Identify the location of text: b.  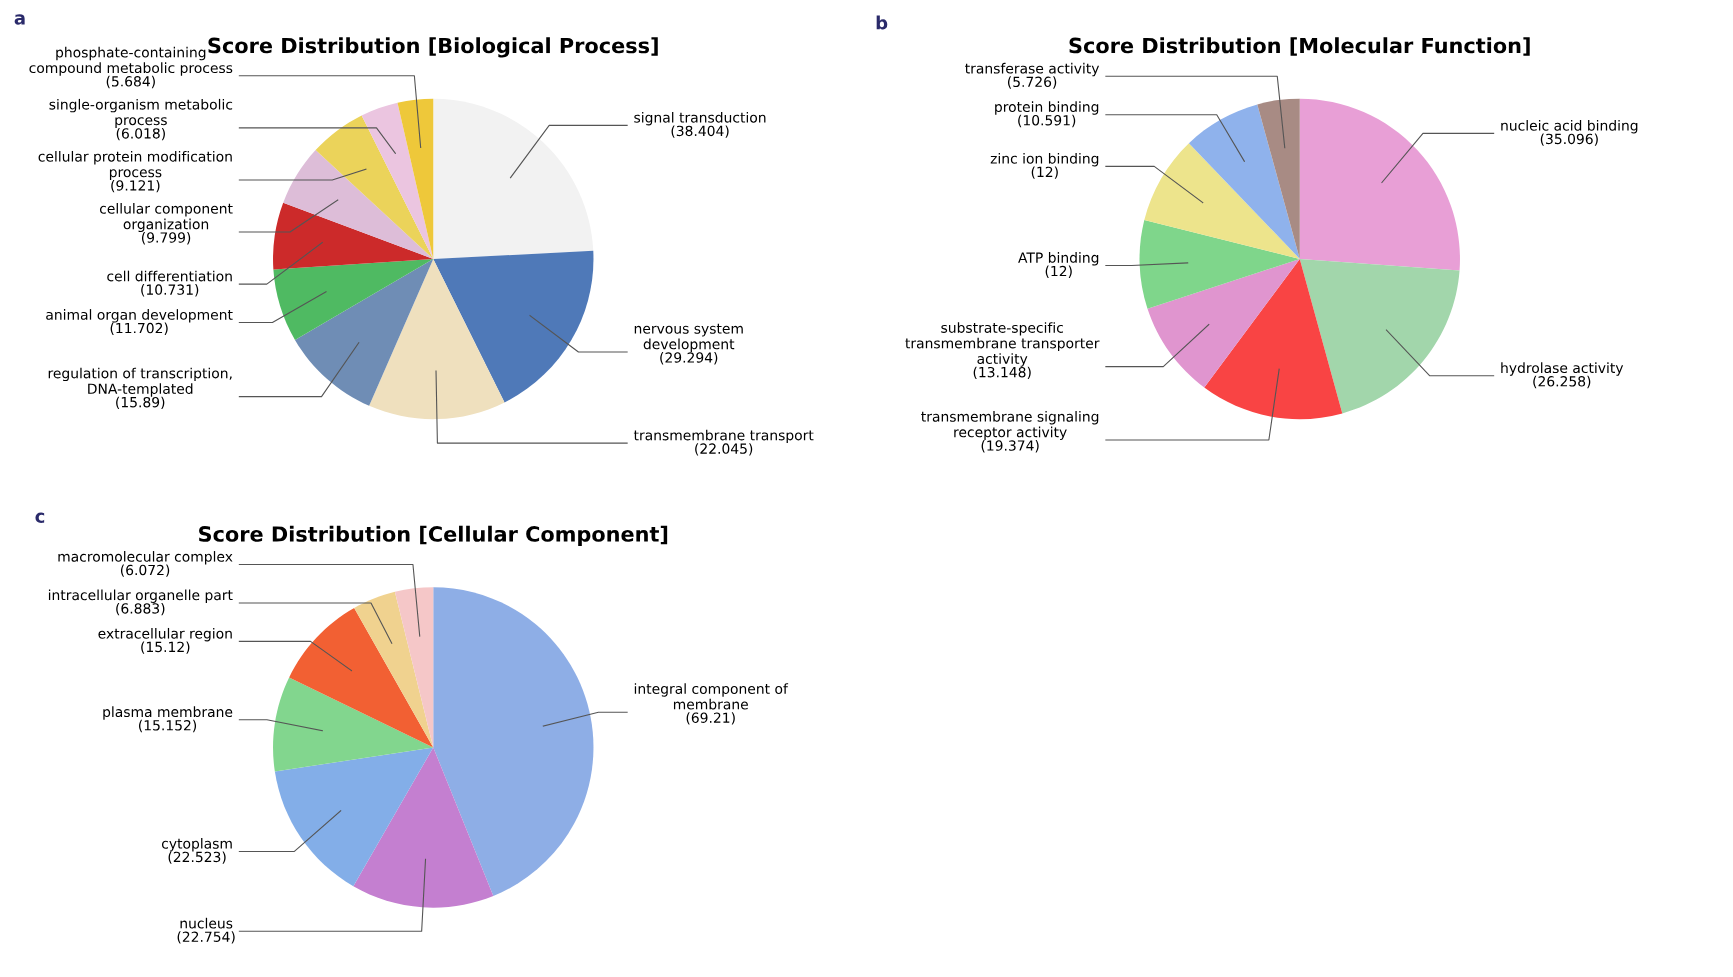
(882, 22).